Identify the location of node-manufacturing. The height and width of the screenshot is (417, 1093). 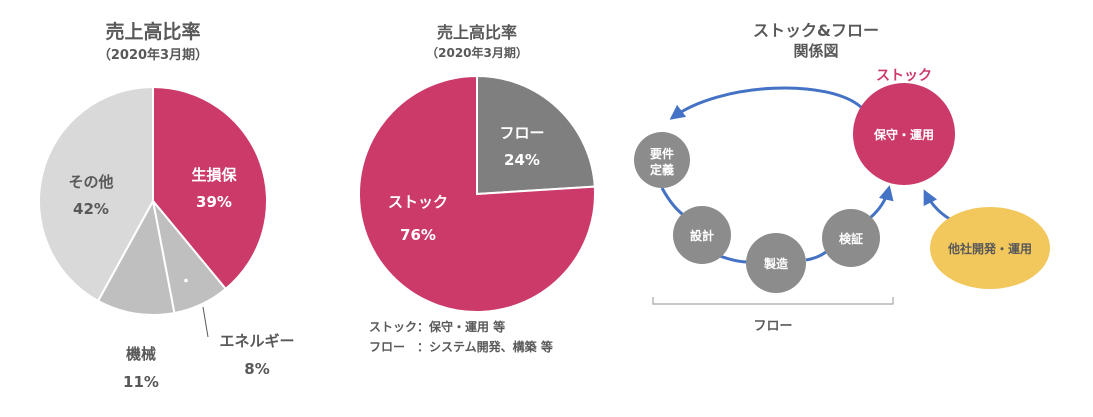
(776, 263).